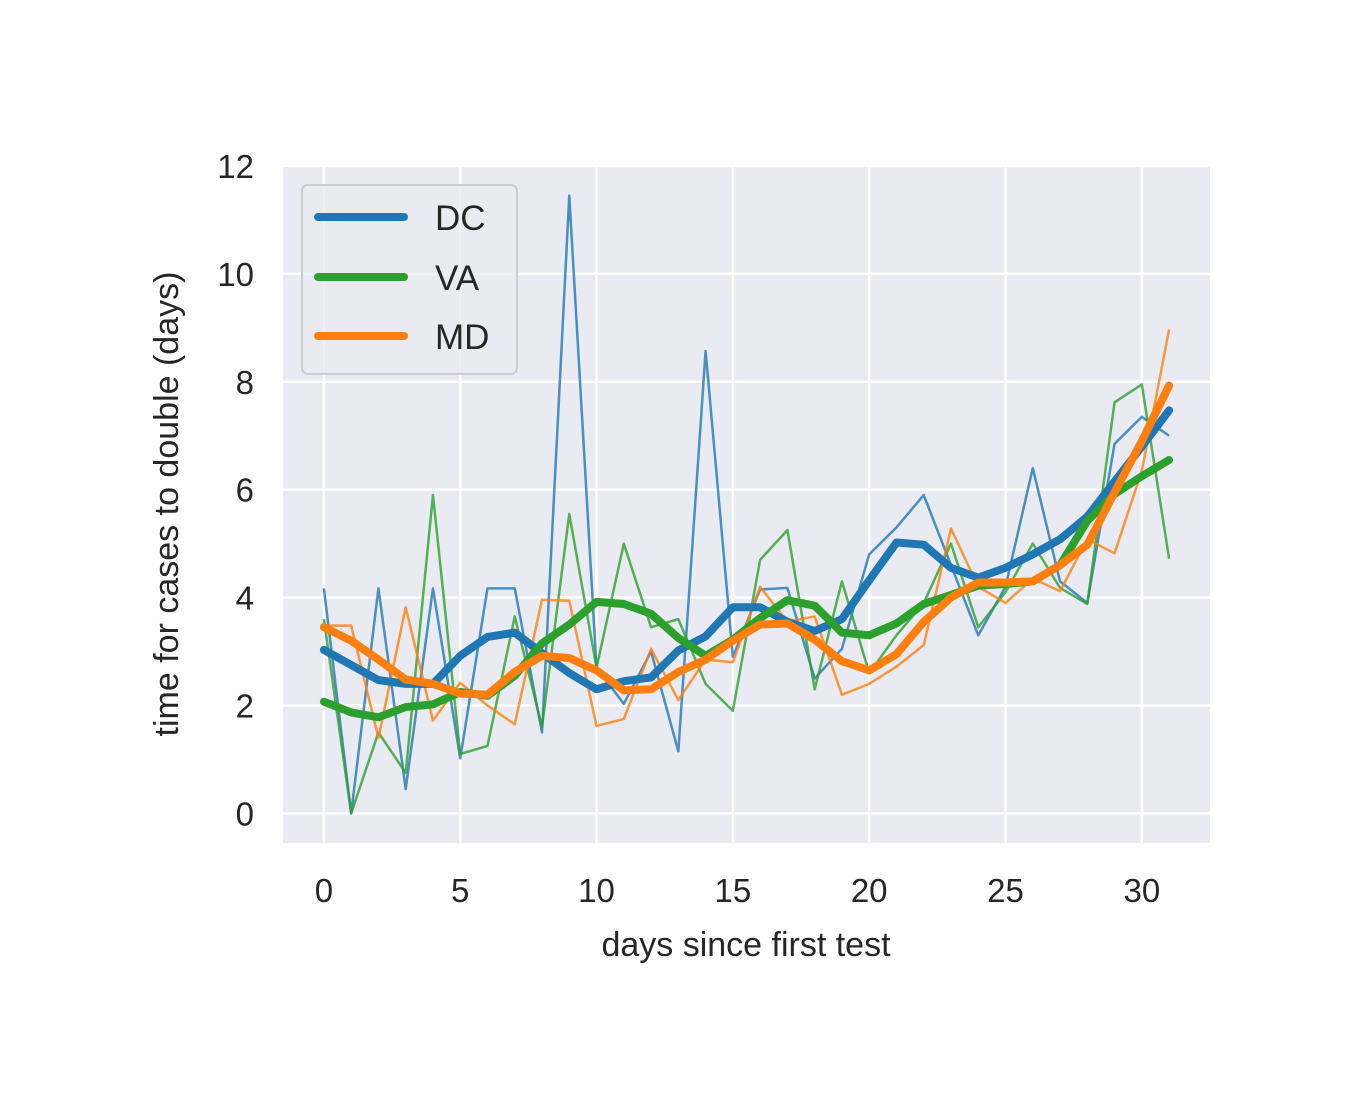 The height and width of the screenshot is (1116, 1361). Describe the element at coordinates (457, 278) in the screenshot. I see `legend-label-va: VA` at that location.